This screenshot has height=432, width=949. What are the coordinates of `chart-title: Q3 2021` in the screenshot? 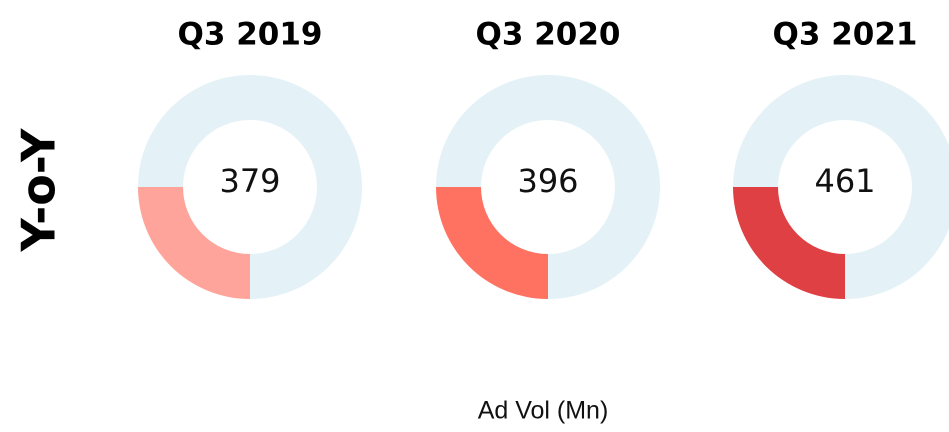 It's located at (845, 35).